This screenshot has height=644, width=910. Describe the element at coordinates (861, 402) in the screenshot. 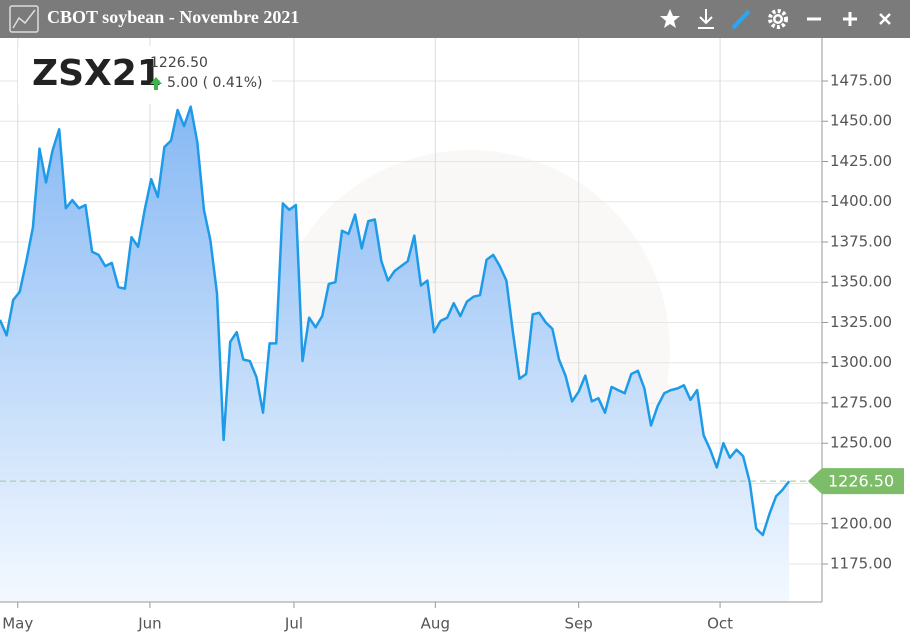

I see `y-tick-label: 1275.00` at that location.